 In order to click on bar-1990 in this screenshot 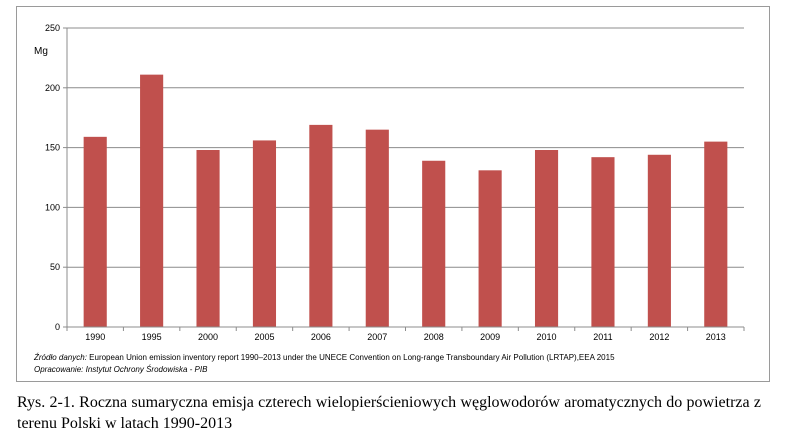, I will do `click(95, 231)`.